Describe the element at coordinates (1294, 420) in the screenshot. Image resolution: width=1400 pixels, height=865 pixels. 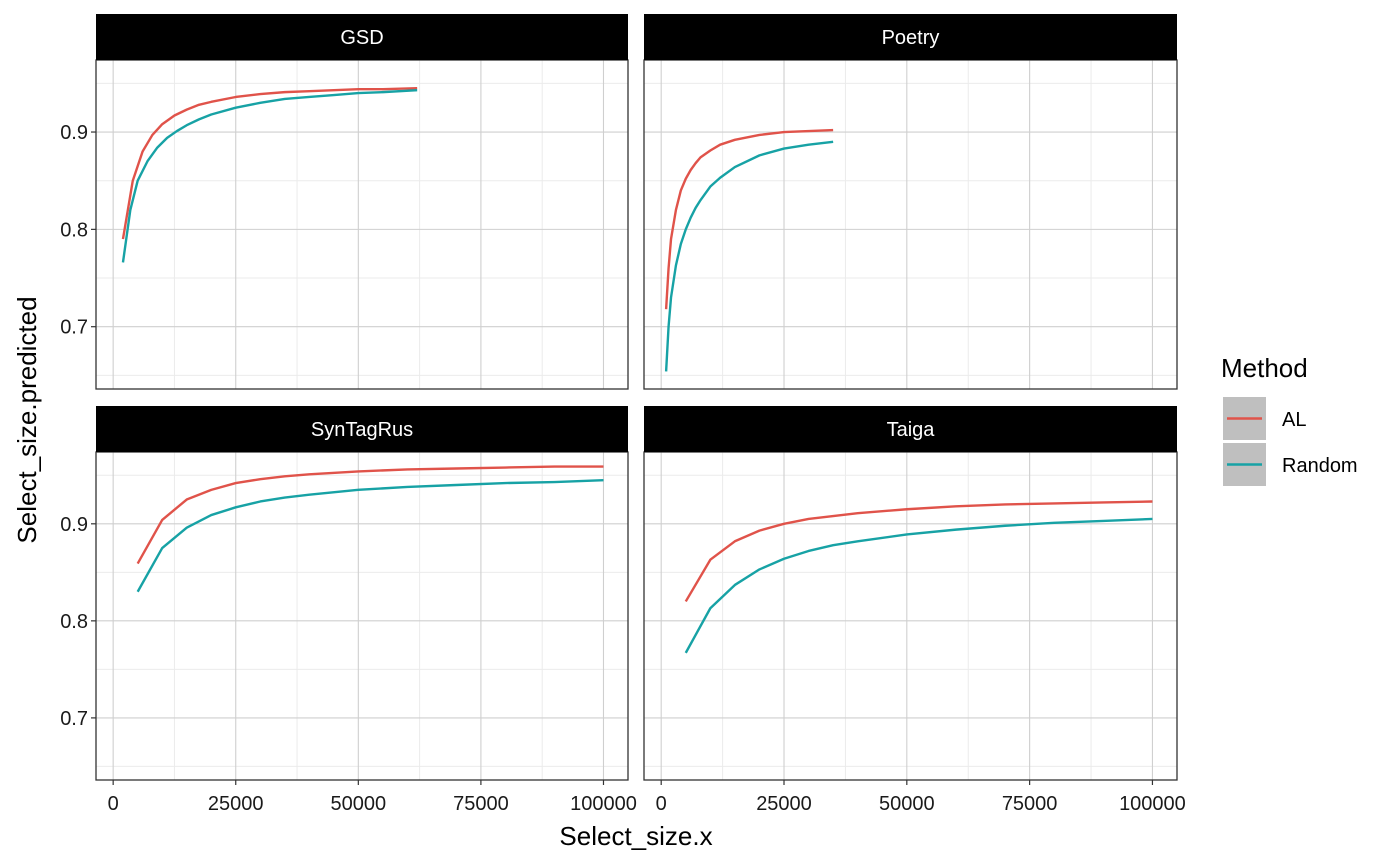
I see `legend-label: AL` at that location.